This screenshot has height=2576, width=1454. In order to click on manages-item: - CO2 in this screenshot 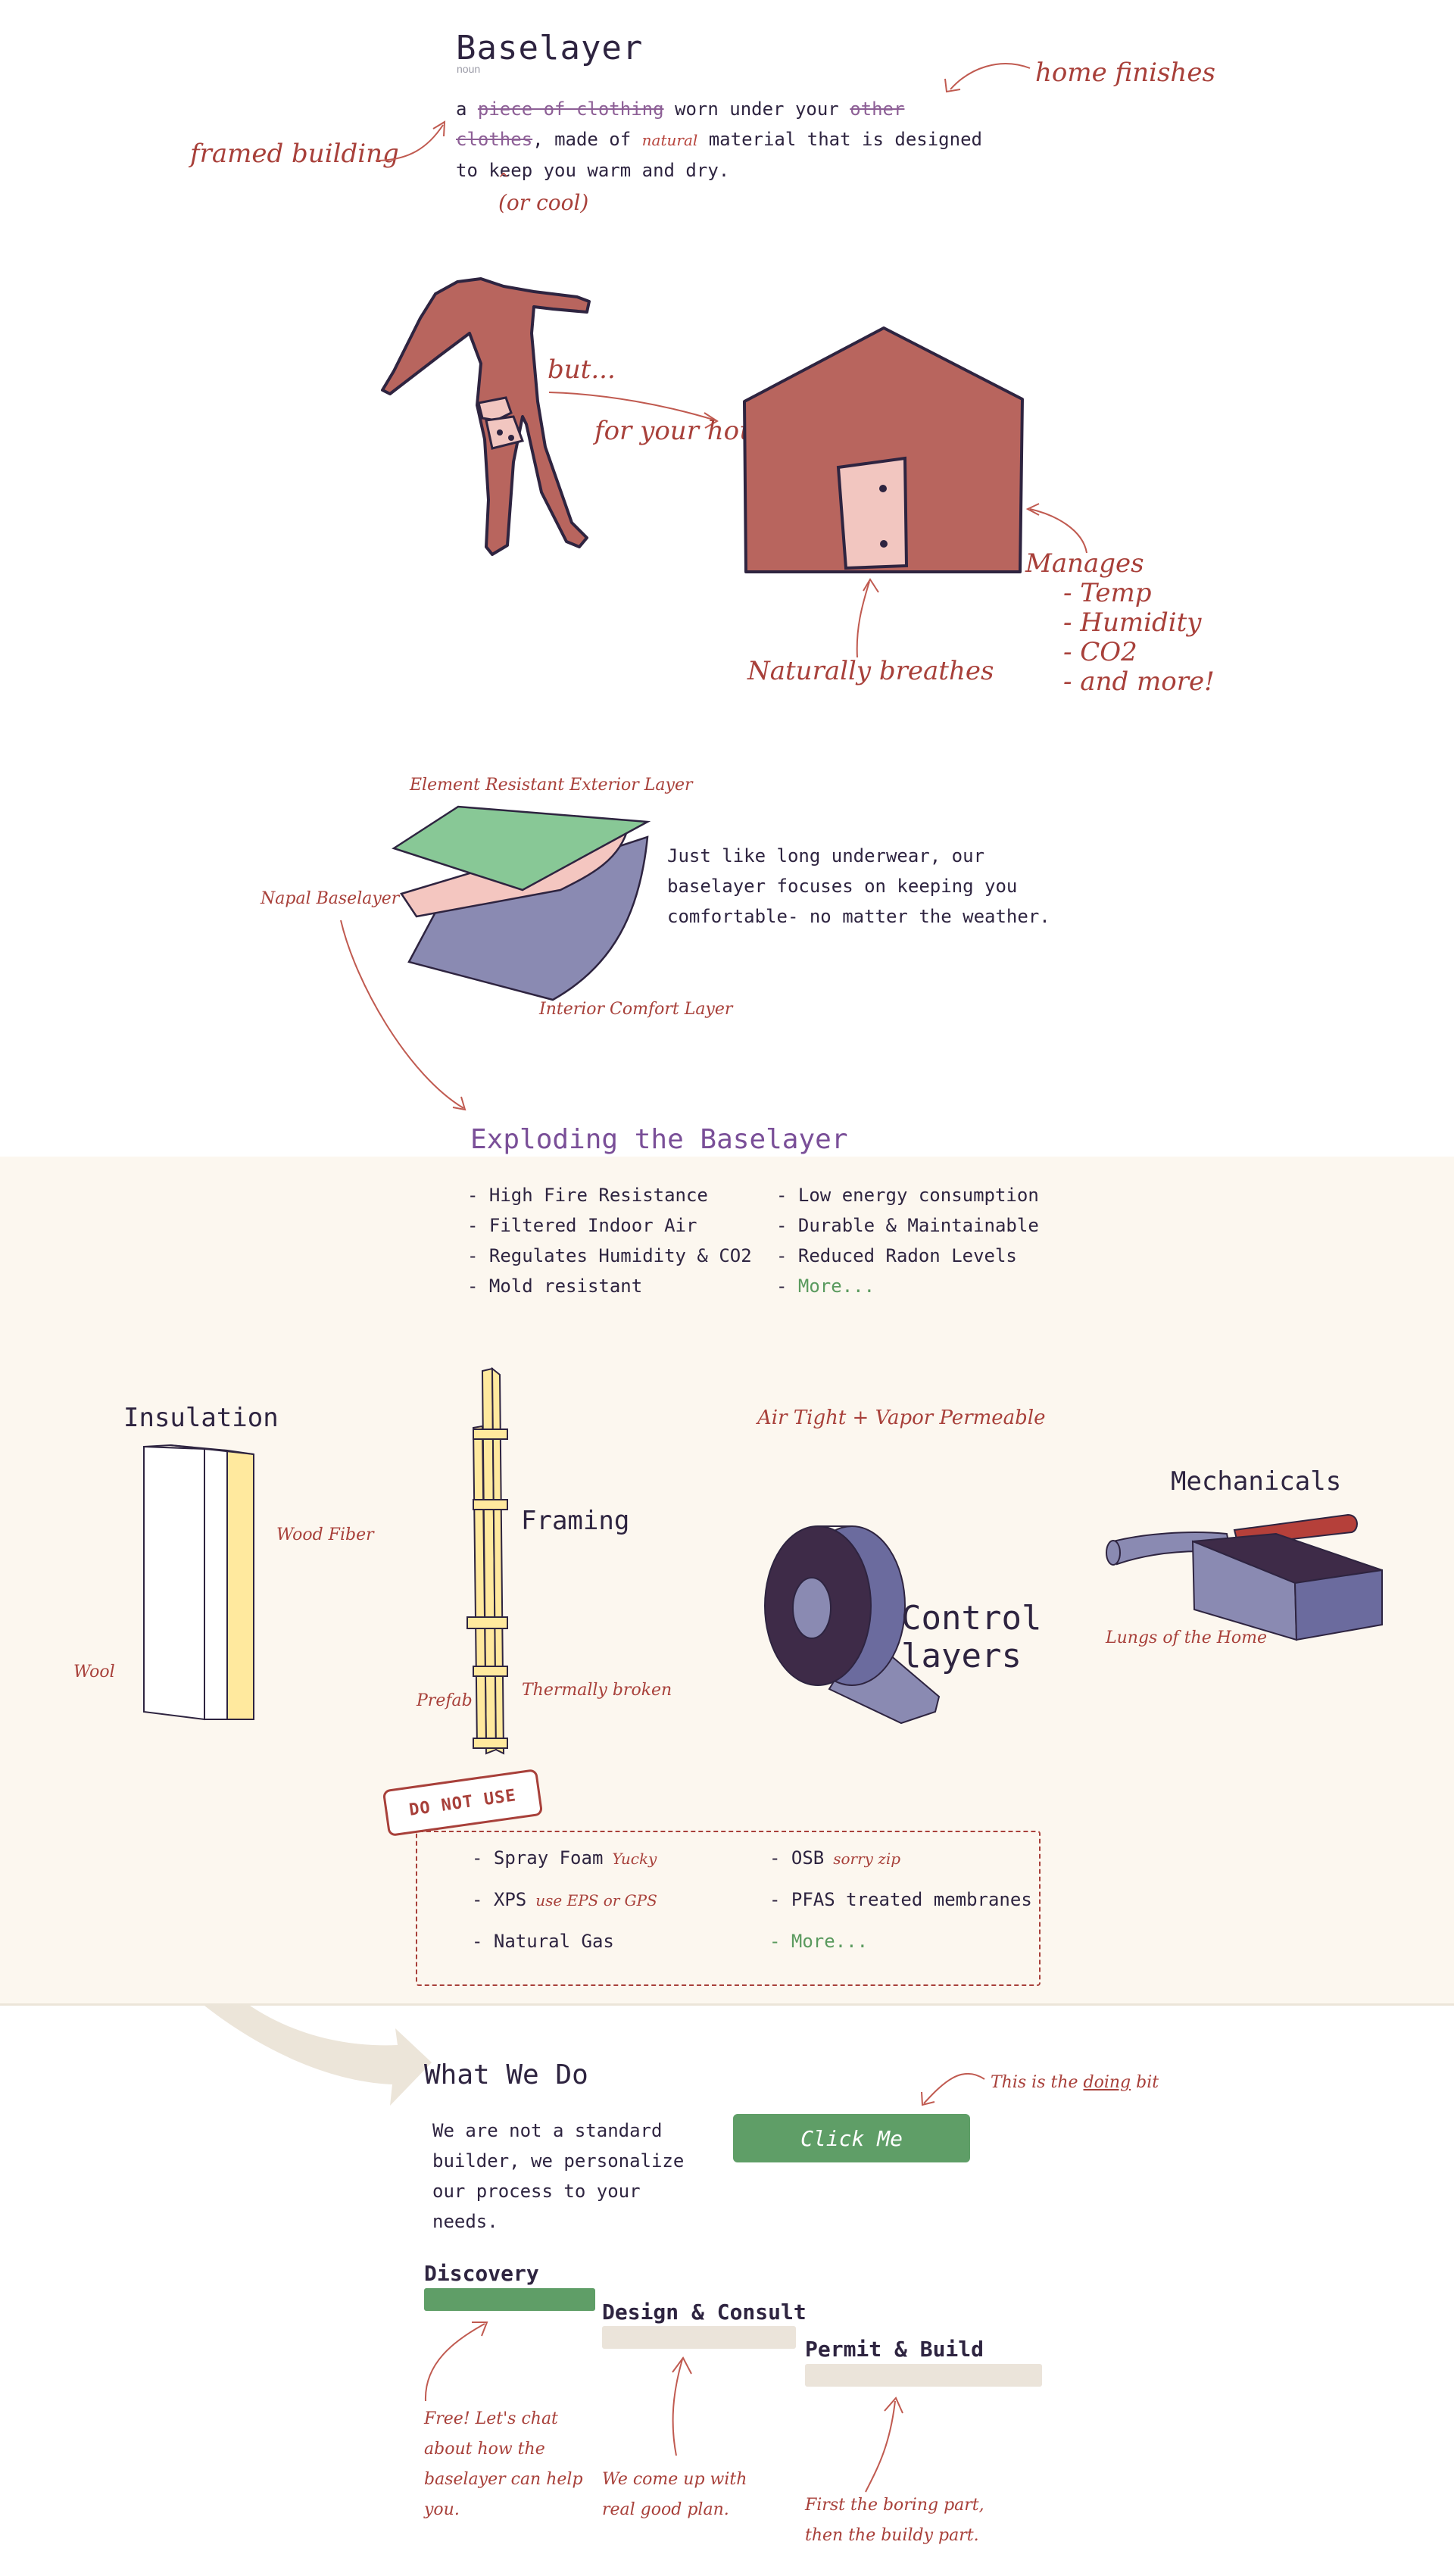, I will do `click(1100, 652)`.